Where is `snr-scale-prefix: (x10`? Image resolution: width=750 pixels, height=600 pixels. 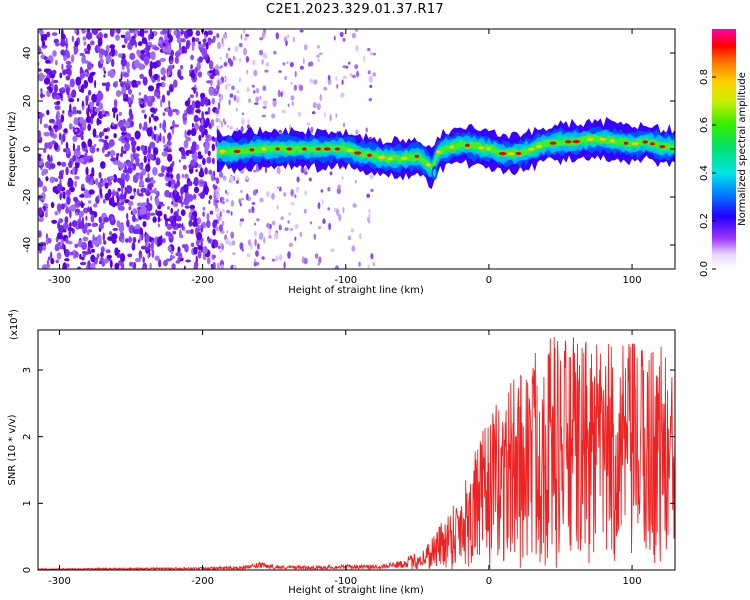 snr-scale-prefix: (x10 is located at coordinates (14, 328).